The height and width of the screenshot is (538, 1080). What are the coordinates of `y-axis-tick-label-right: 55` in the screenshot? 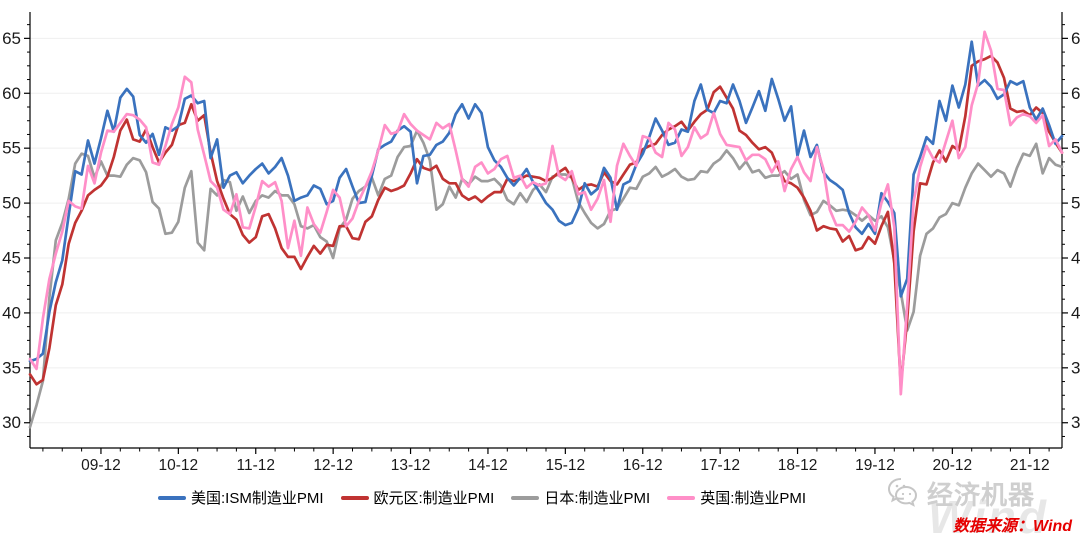 It's located at (1075, 148).